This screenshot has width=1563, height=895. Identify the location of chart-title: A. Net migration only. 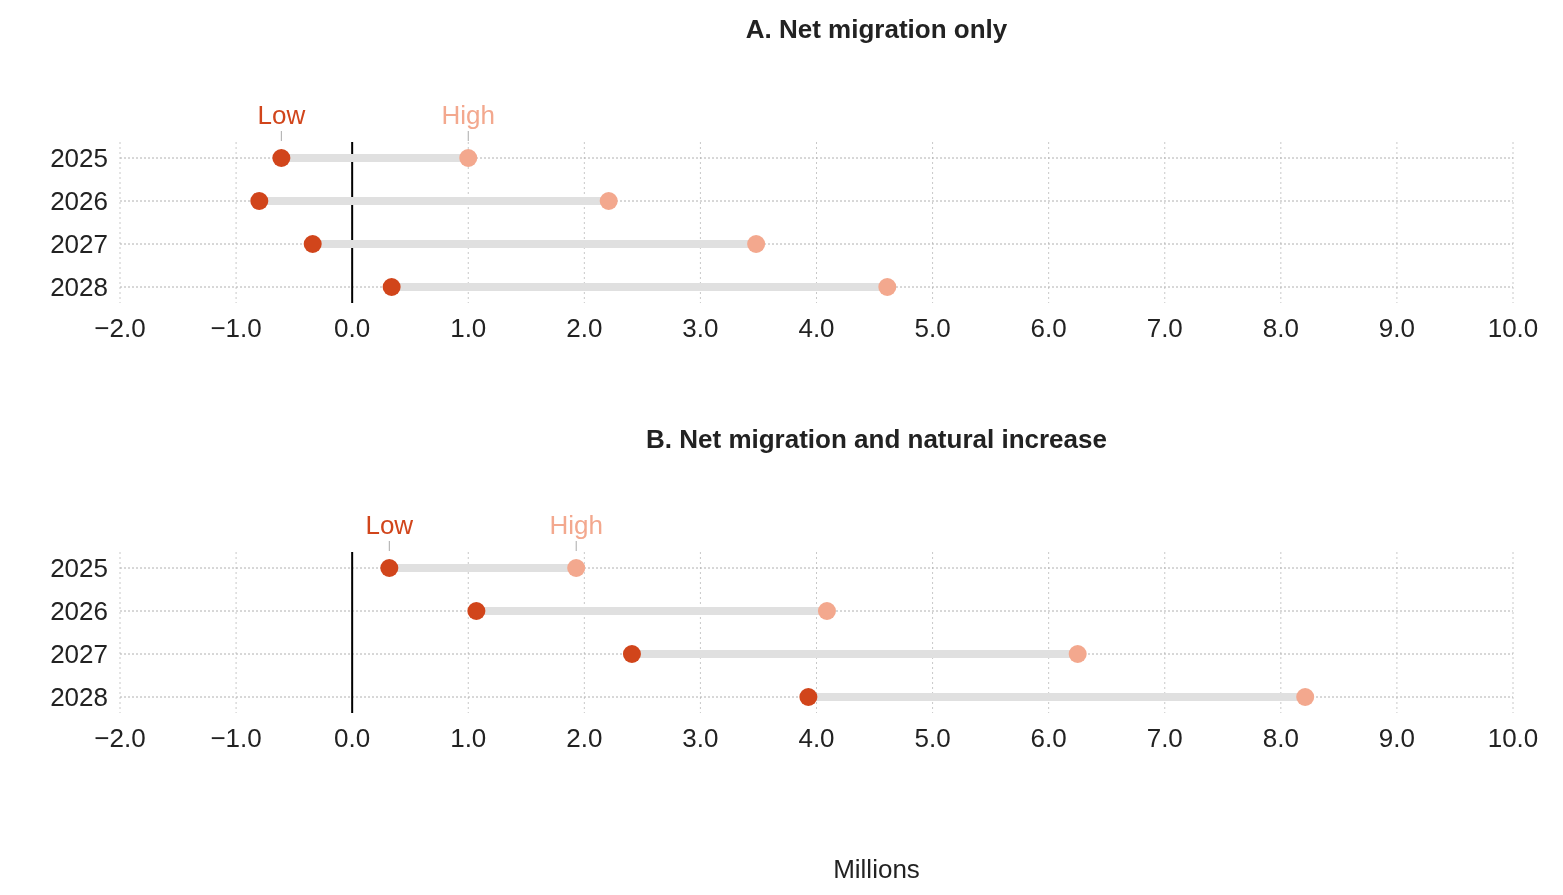
(876, 29).